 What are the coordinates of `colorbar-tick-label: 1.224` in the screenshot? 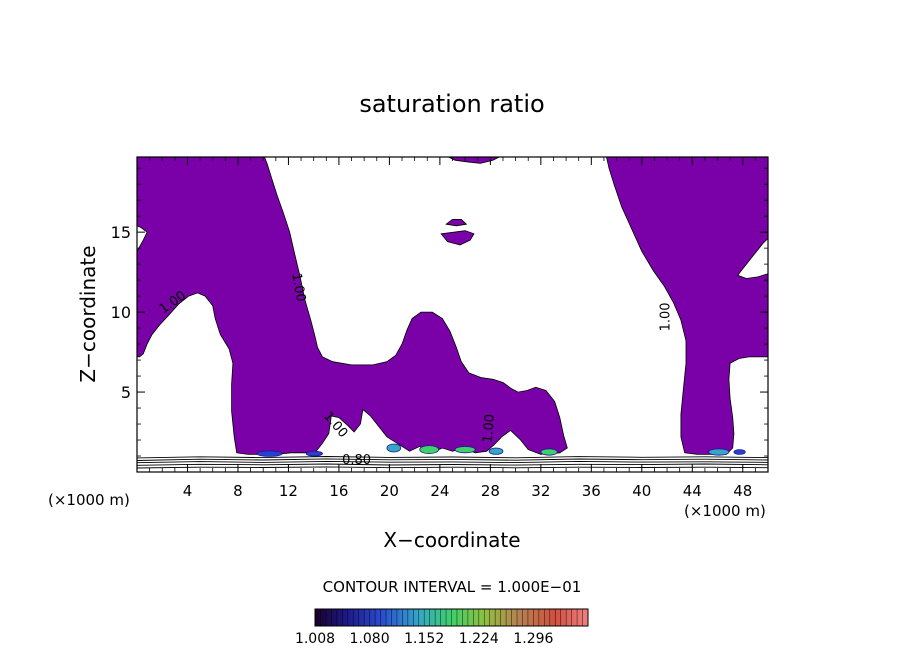 It's located at (479, 639).